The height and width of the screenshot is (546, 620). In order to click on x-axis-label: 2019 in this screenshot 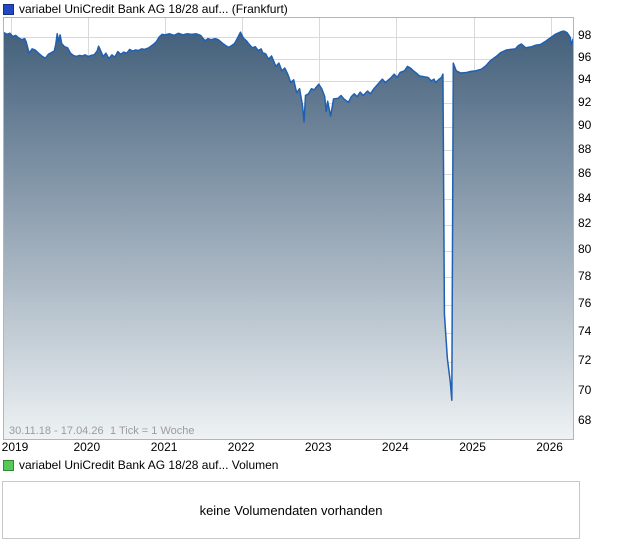, I will do `click(15, 447)`.